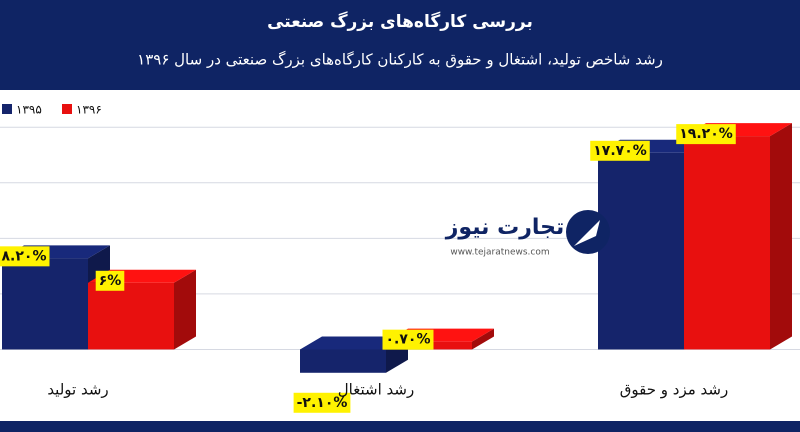 This screenshot has height=432, width=800. What do you see at coordinates (400, 426) in the screenshot?
I see `footer-band` at bounding box center [400, 426].